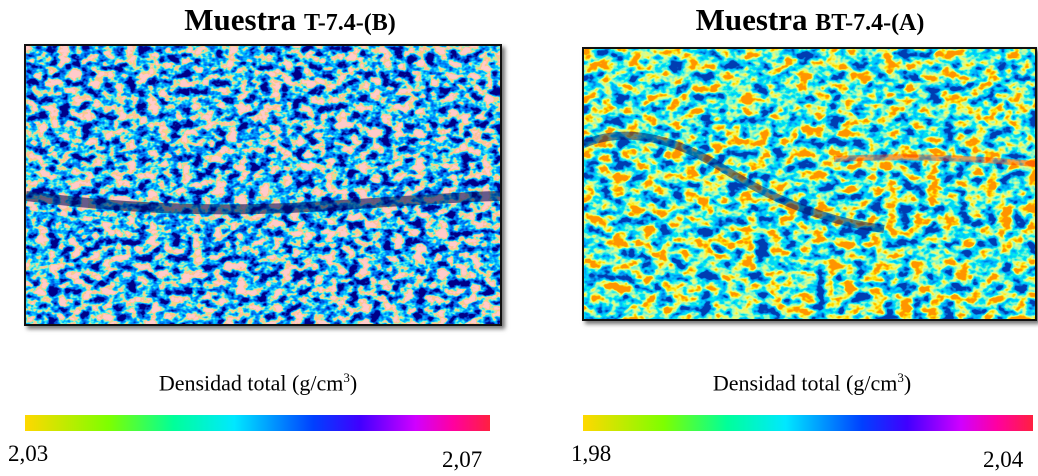 This screenshot has width=1038, height=476. Describe the element at coordinates (28, 453) in the screenshot. I see `colorbar-min: 2,03` at that location.